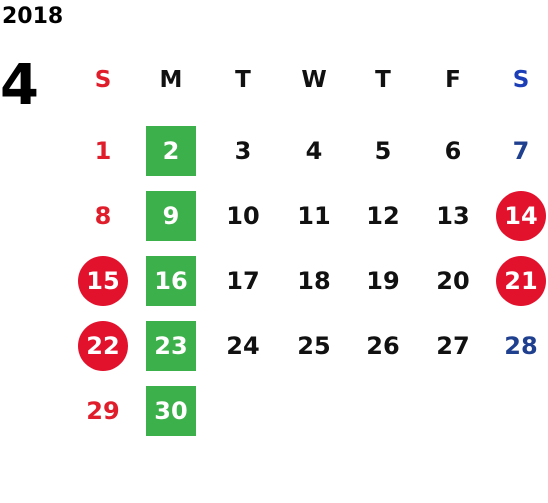  What do you see at coordinates (383, 346) in the screenshot?
I see `day-cell: 26` at bounding box center [383, 346].